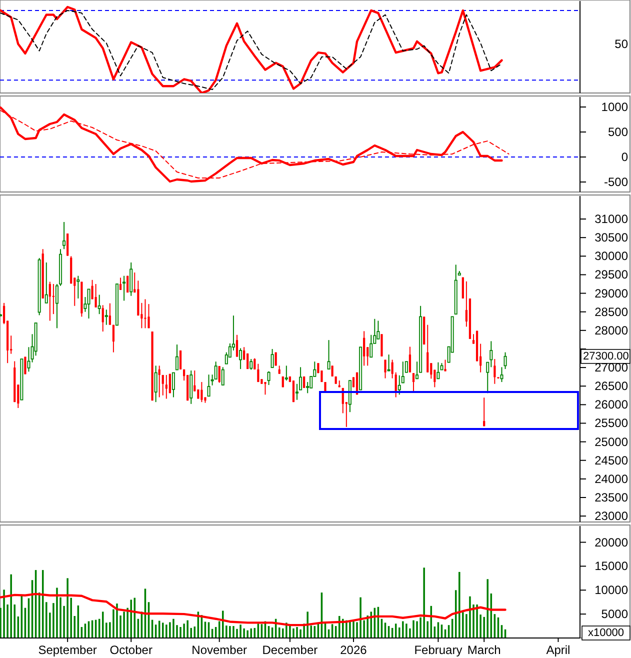  I want to click on y-tick-label: 30000, so click(611, 256).